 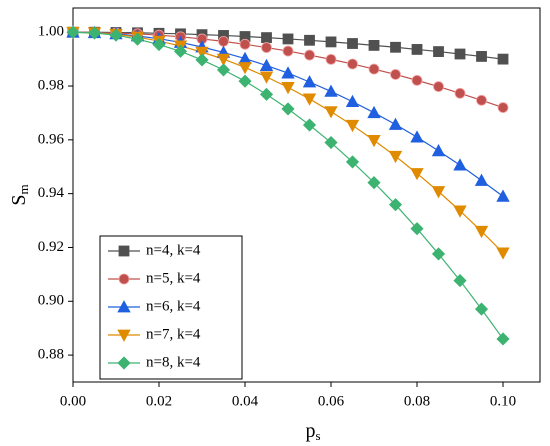 I want to click on y-tick-label: 0.96, so click(x=51, y=139).